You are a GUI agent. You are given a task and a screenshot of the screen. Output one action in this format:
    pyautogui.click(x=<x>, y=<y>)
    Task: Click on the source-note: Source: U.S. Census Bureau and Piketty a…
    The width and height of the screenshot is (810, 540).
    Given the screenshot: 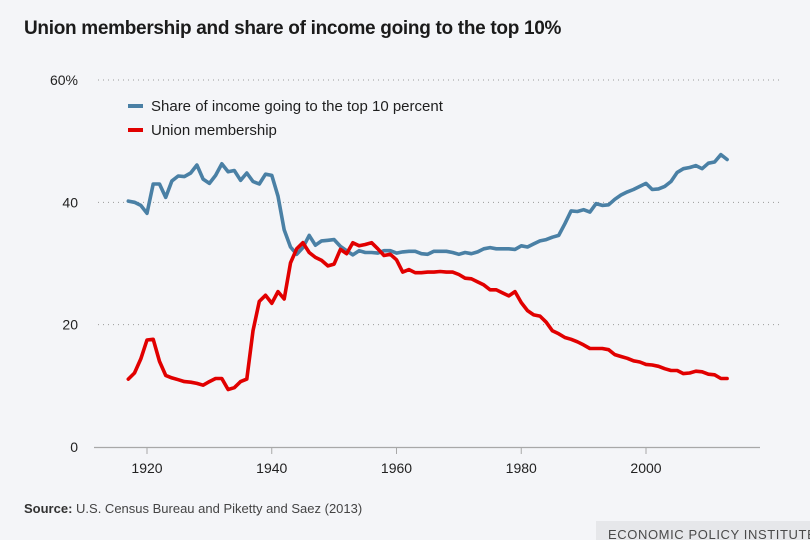 What is the action you would take?
    pyautogui.click(x=193, y=508)
    